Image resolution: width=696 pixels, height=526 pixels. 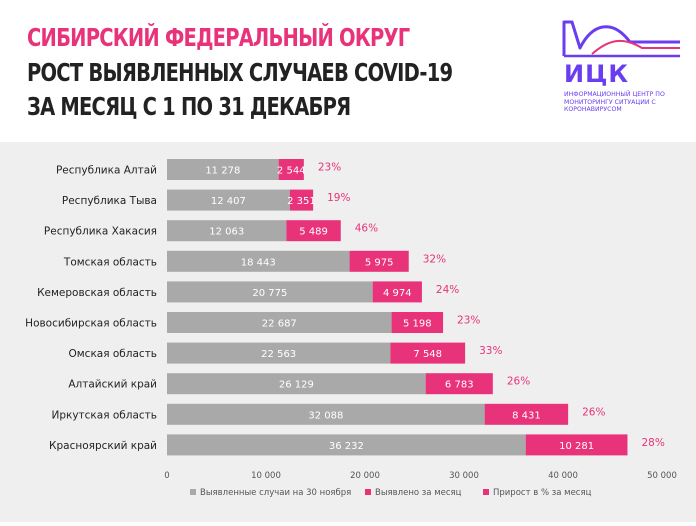 I want to click on x-tick-label: 0, so click(x=166, y=476).